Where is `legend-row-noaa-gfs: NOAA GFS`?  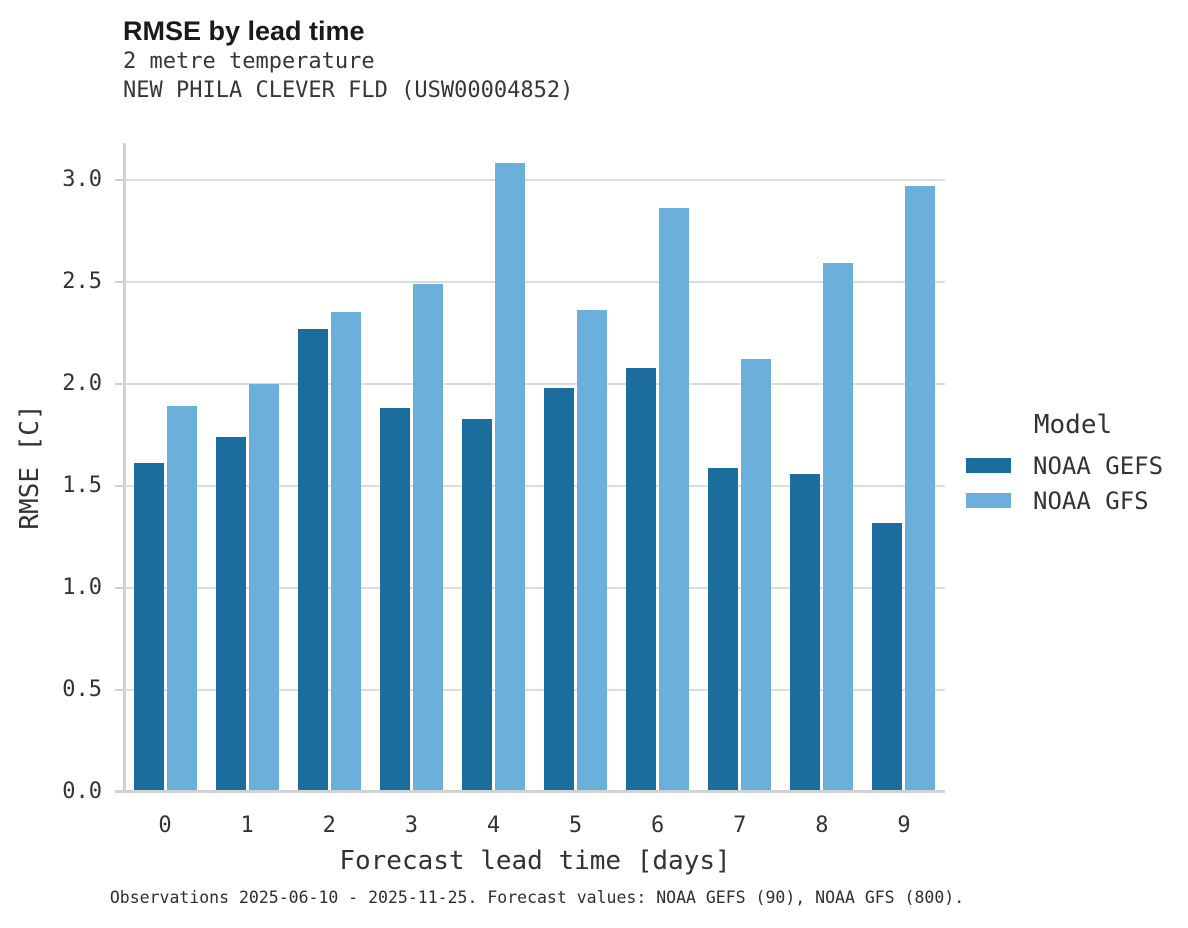
legend-row-noaa-gfs: NOAA GFS is located at coordinates (1073, 500).